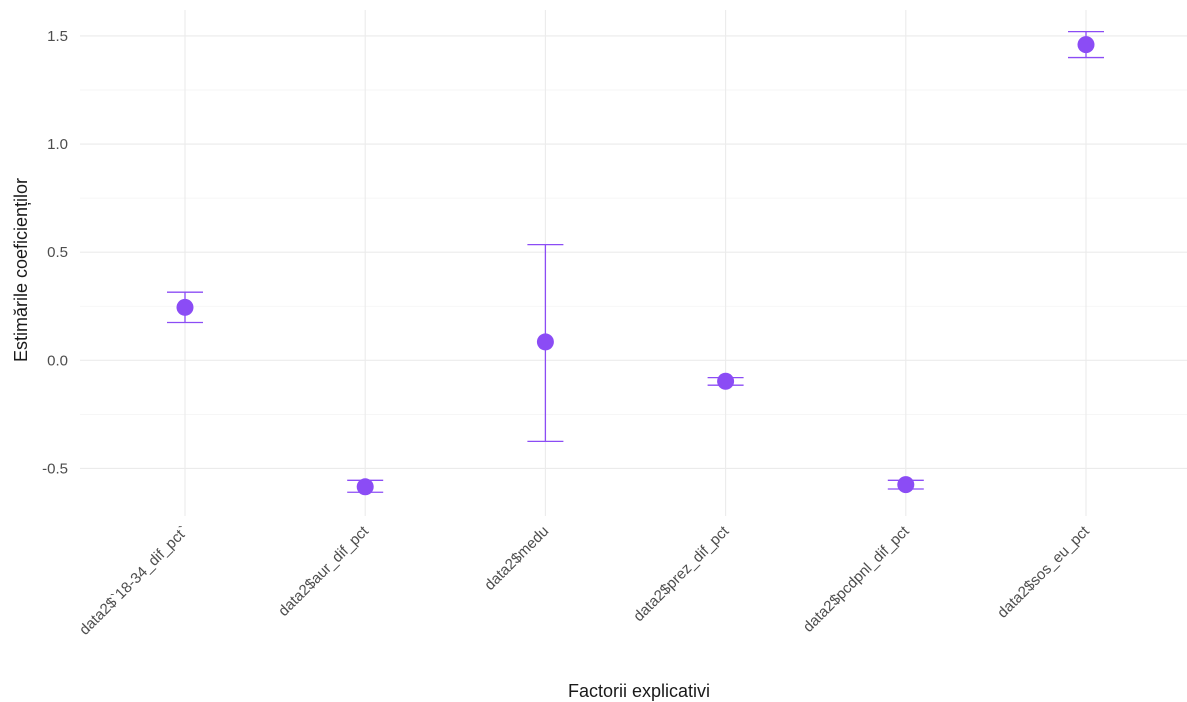  What do you see at coordinates (57, 144) in the screenshot?
I see `y-tick-label: 1.0` at bounding box center [57, 144].